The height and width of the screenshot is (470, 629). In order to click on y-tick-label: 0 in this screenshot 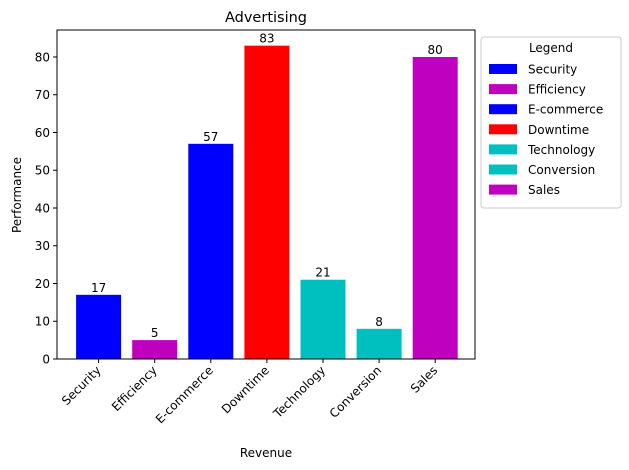, I will do `click(46, 359)`.